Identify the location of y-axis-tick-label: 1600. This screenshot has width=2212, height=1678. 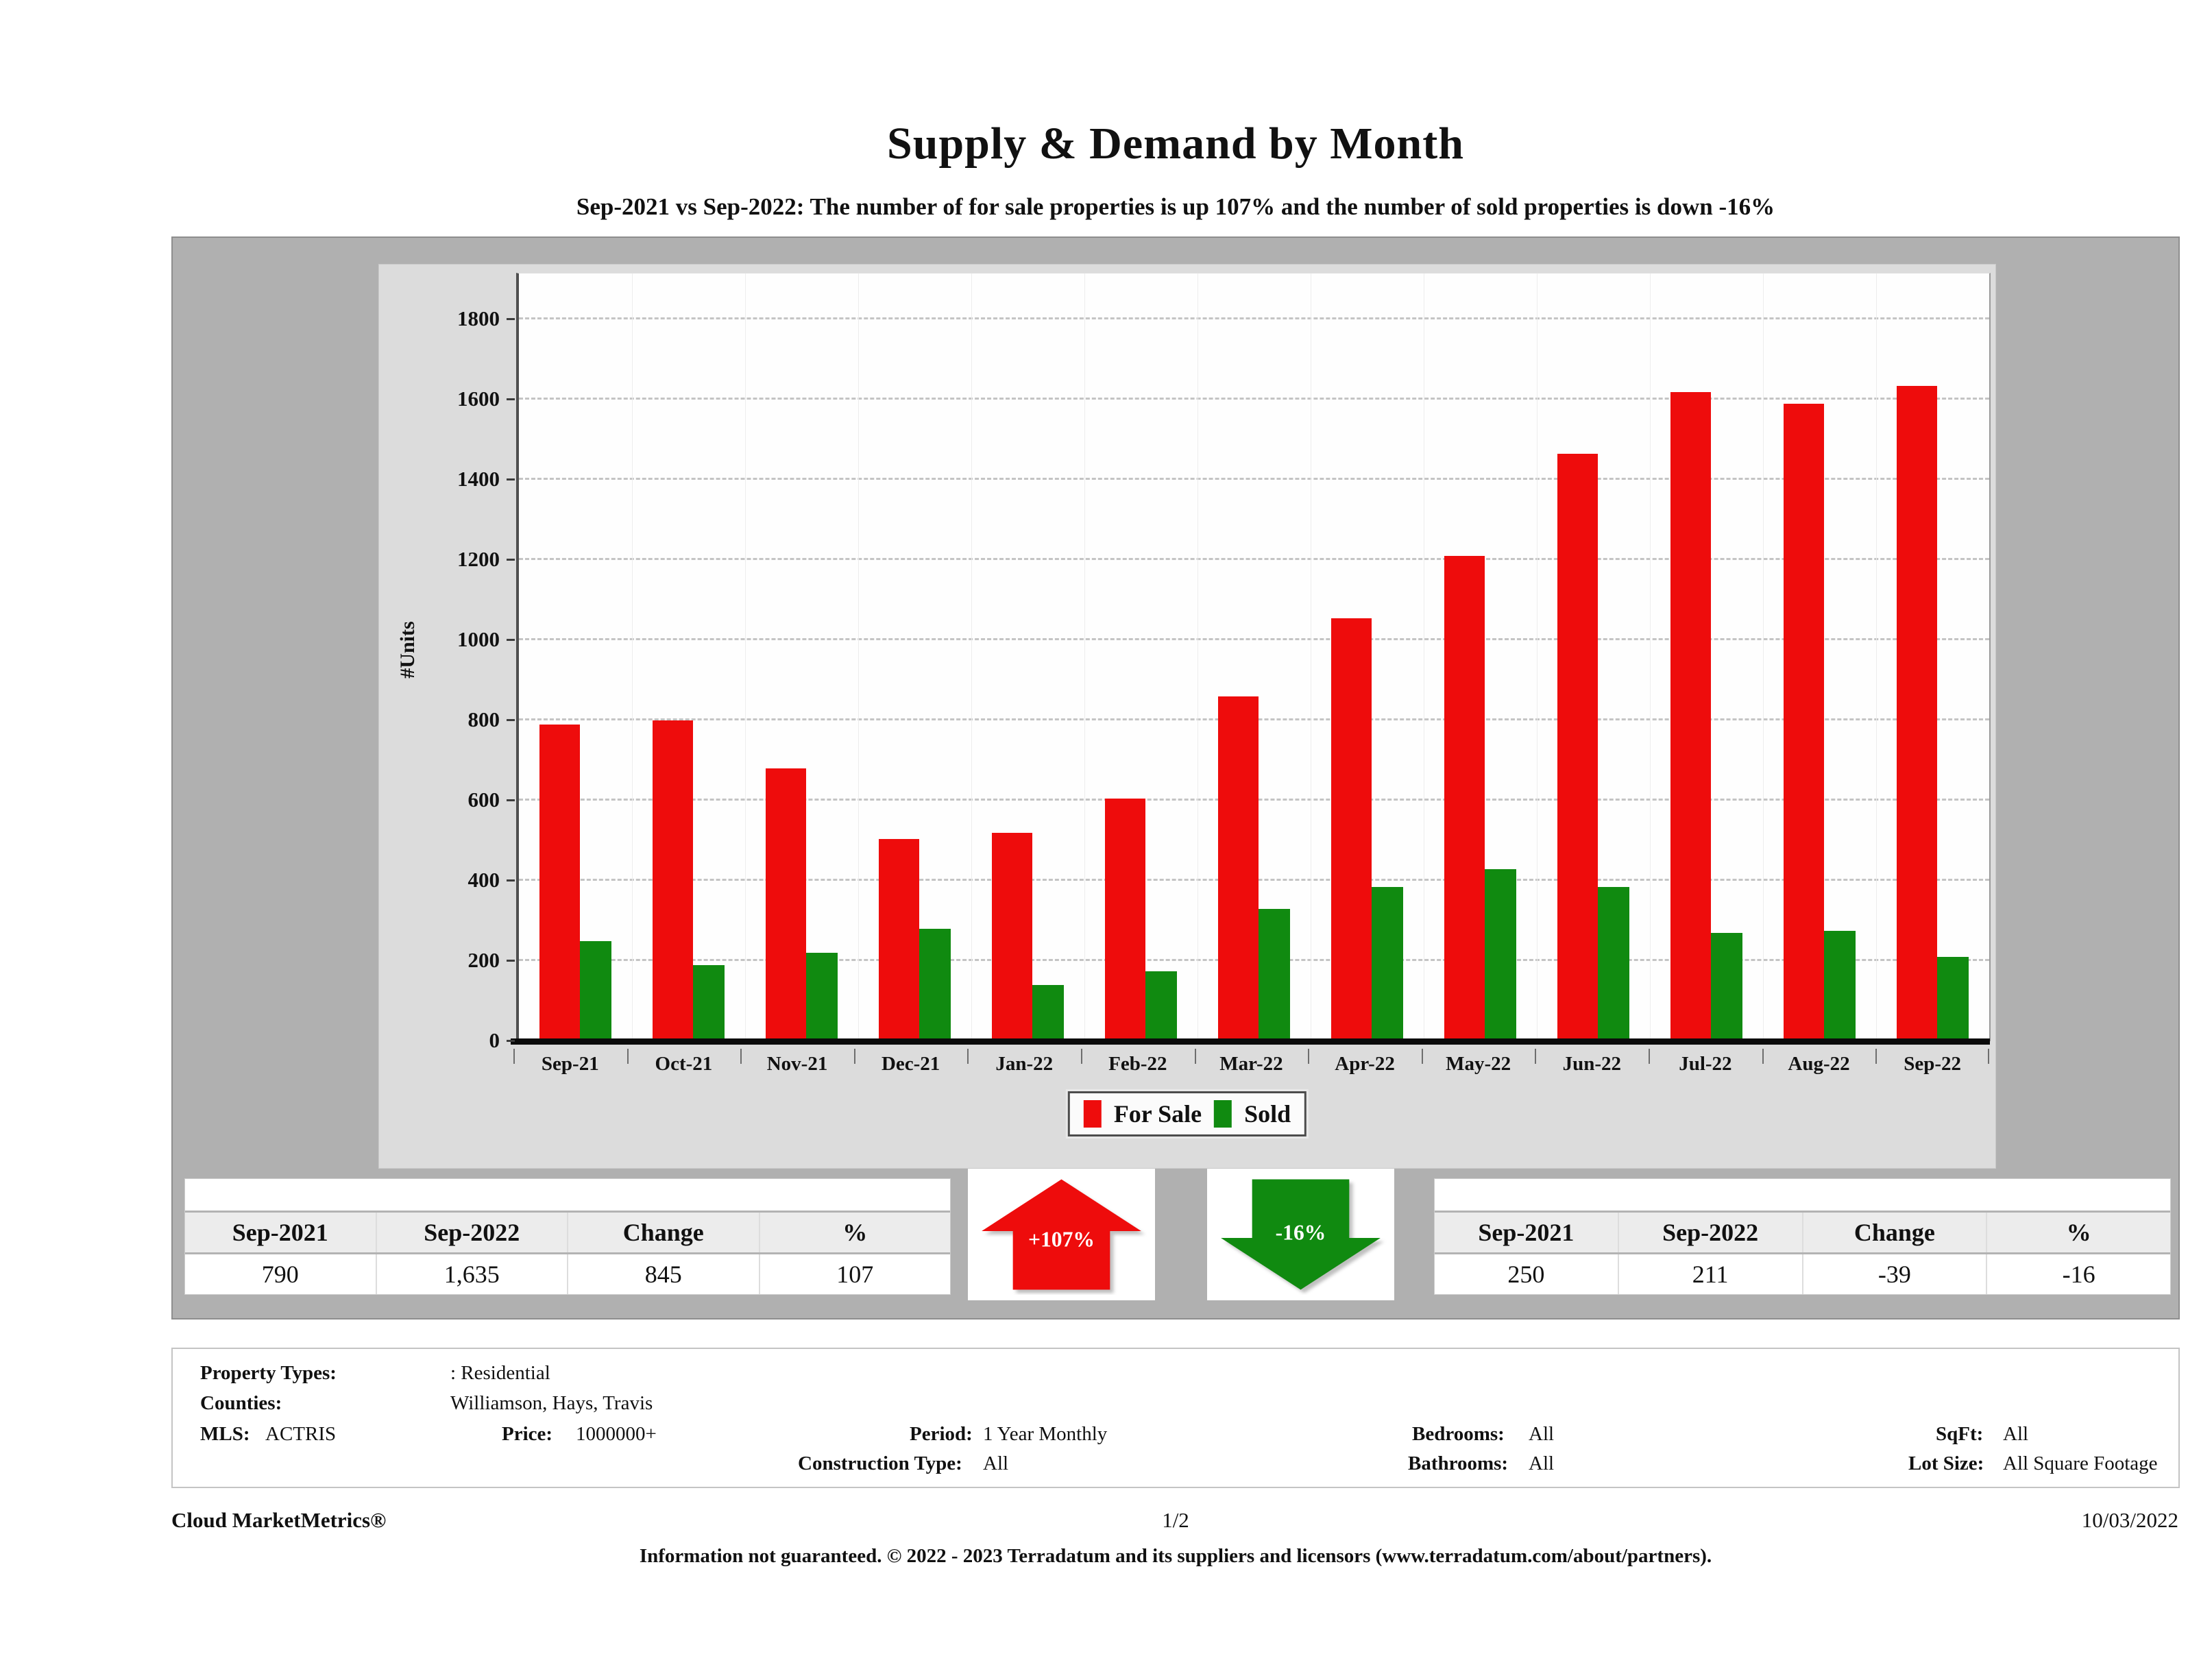
(478, 399).